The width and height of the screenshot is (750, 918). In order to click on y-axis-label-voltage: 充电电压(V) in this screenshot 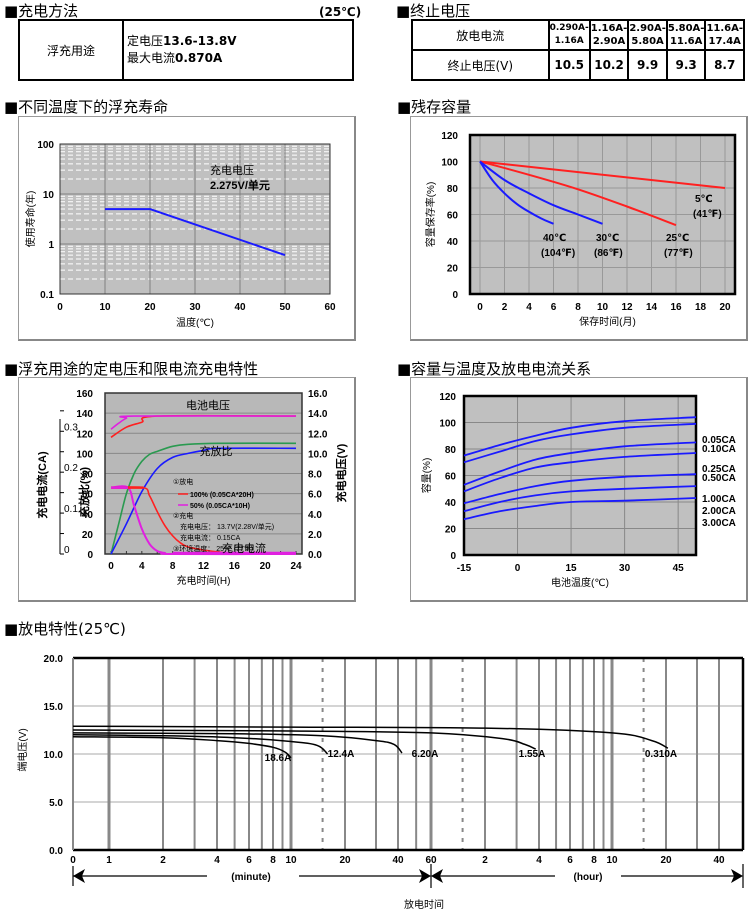, I will do `click(341, 472)`.